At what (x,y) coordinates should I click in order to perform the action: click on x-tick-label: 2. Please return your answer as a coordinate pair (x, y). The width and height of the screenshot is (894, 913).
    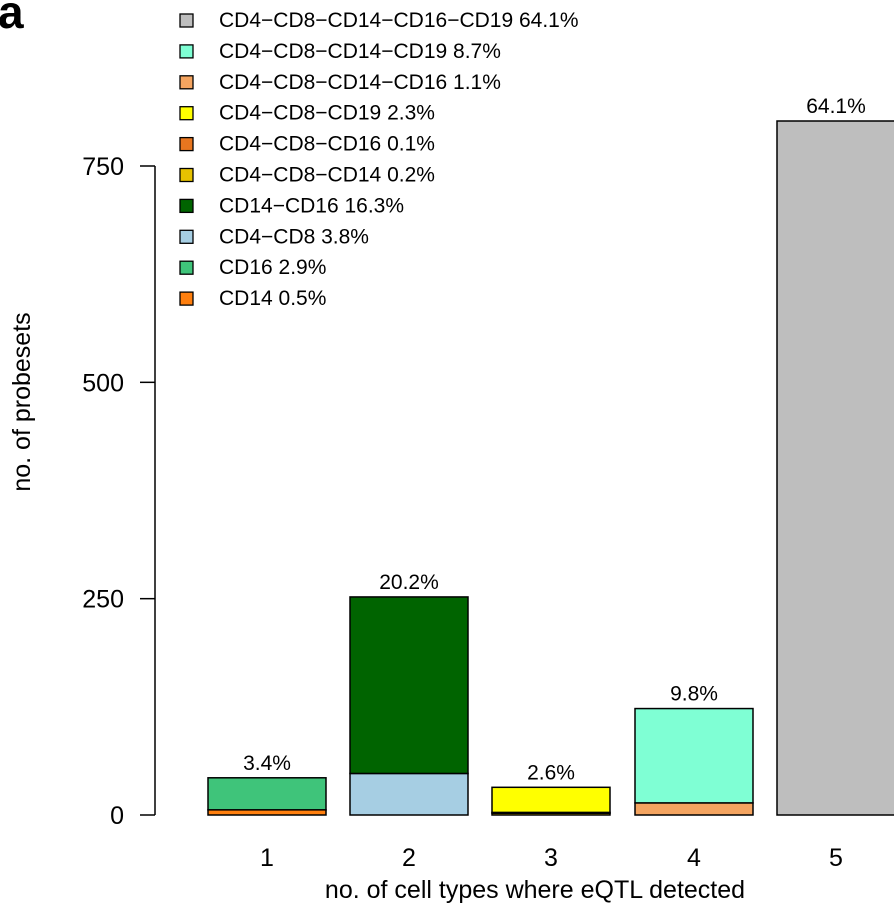
    Looking at the image, I should click on (409, 858).